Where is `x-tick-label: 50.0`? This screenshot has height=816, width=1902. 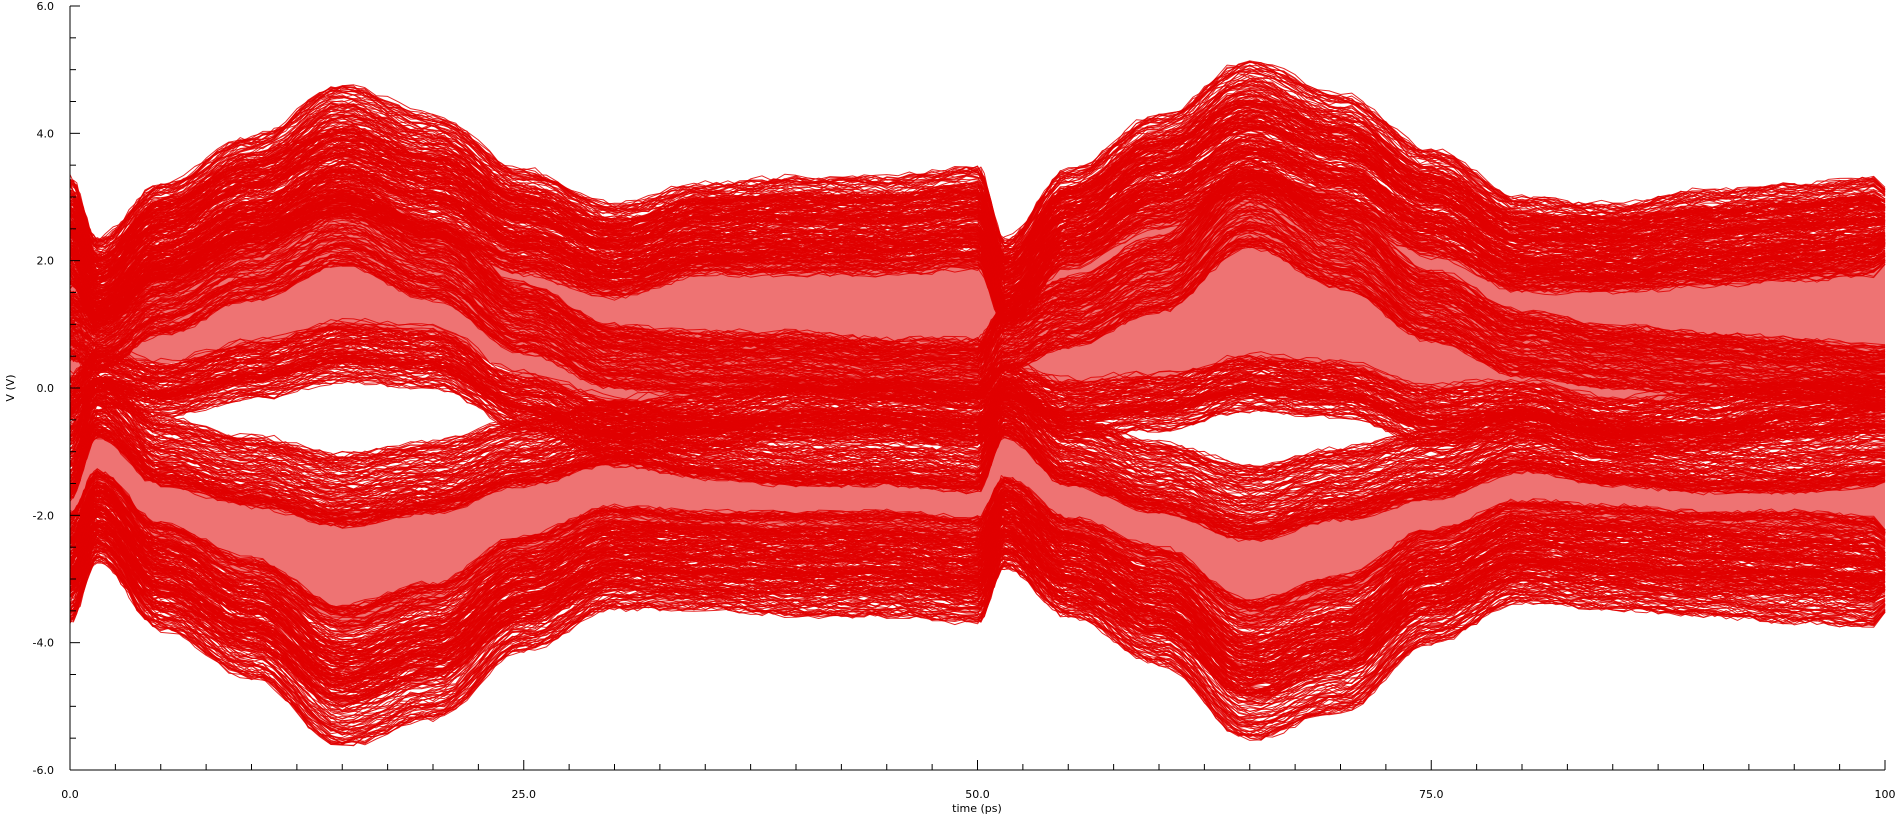
x-tick-label: 50.0 is located at coordinates (977, 794).